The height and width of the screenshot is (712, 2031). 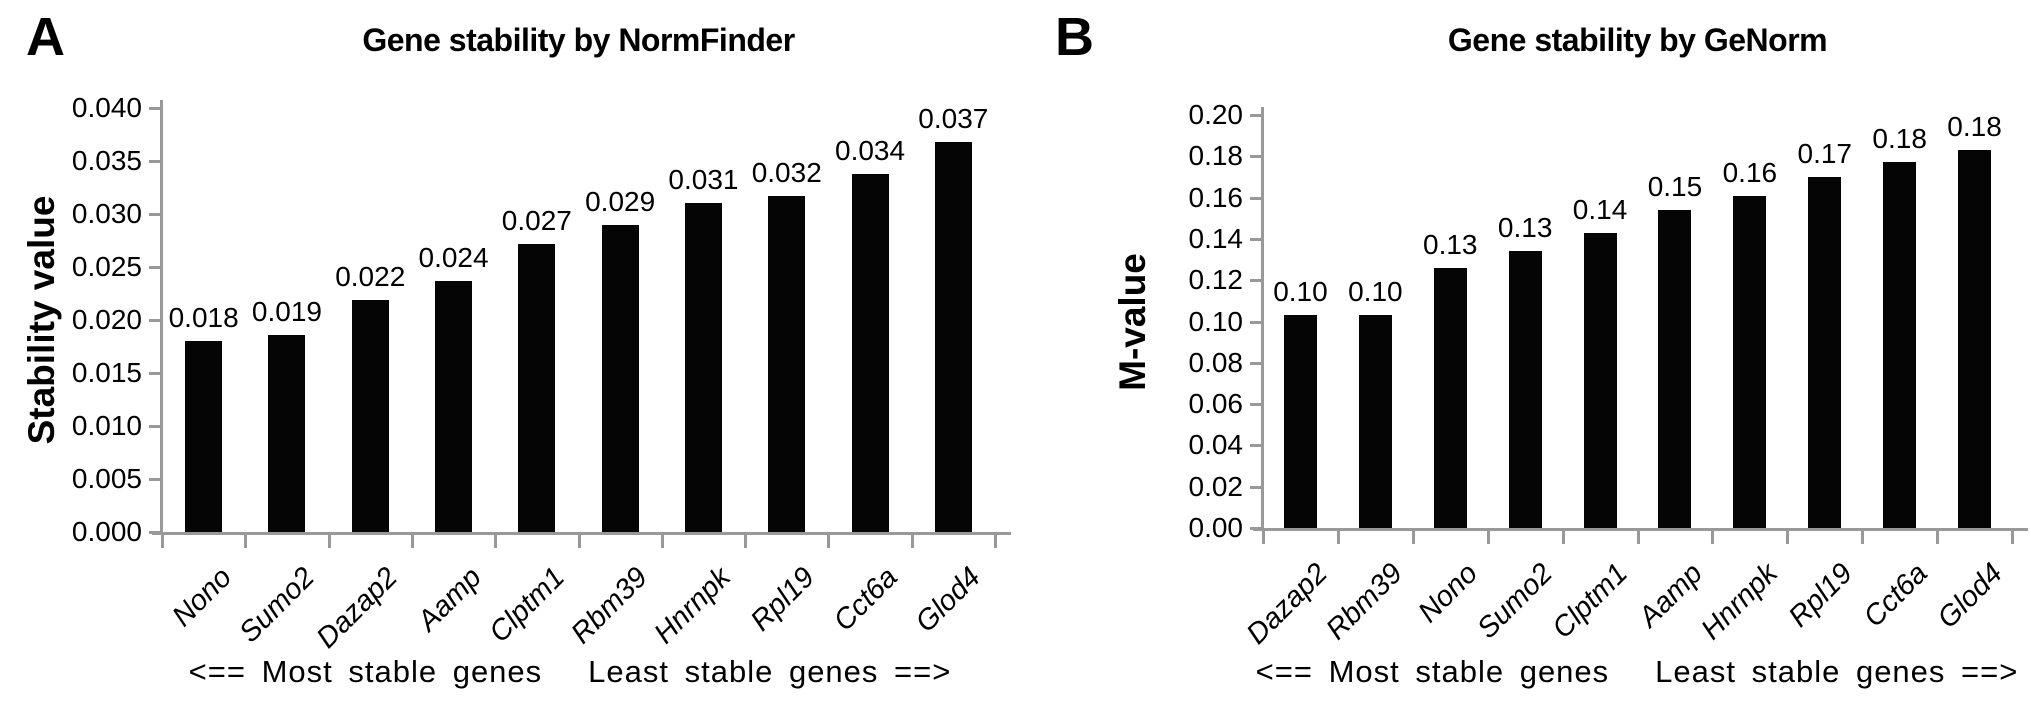 I want to click on y-axis-tick-label: 0.010, so click(x=106, y=425).